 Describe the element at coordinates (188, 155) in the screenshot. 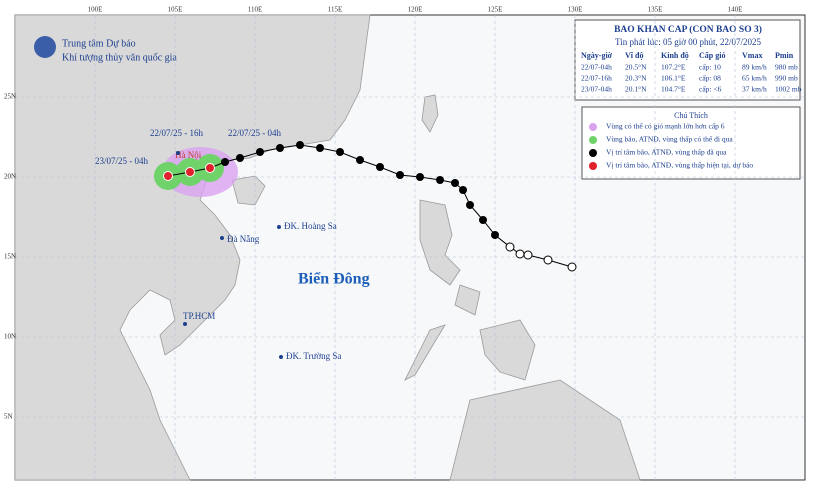

I see `map-label: Hà Nội` at that location.